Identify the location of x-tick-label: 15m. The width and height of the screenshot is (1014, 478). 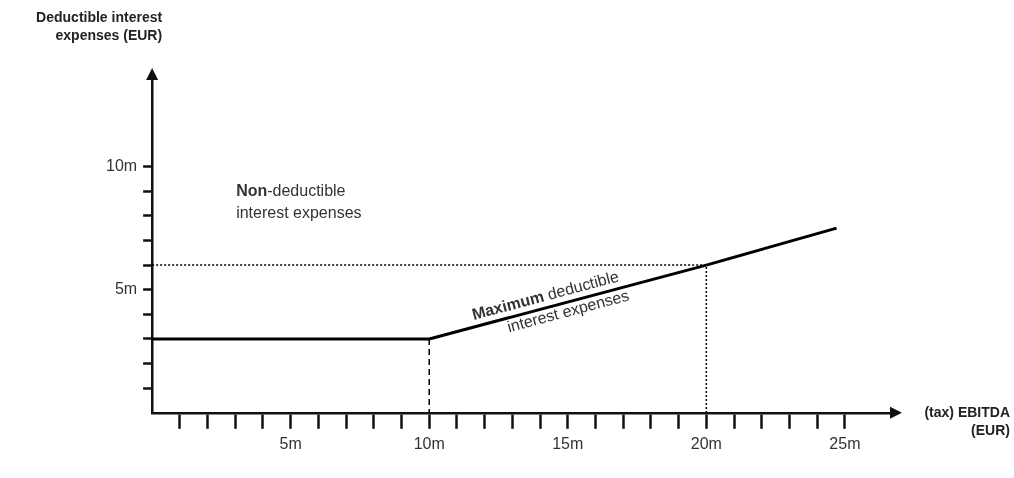
(568, 443).